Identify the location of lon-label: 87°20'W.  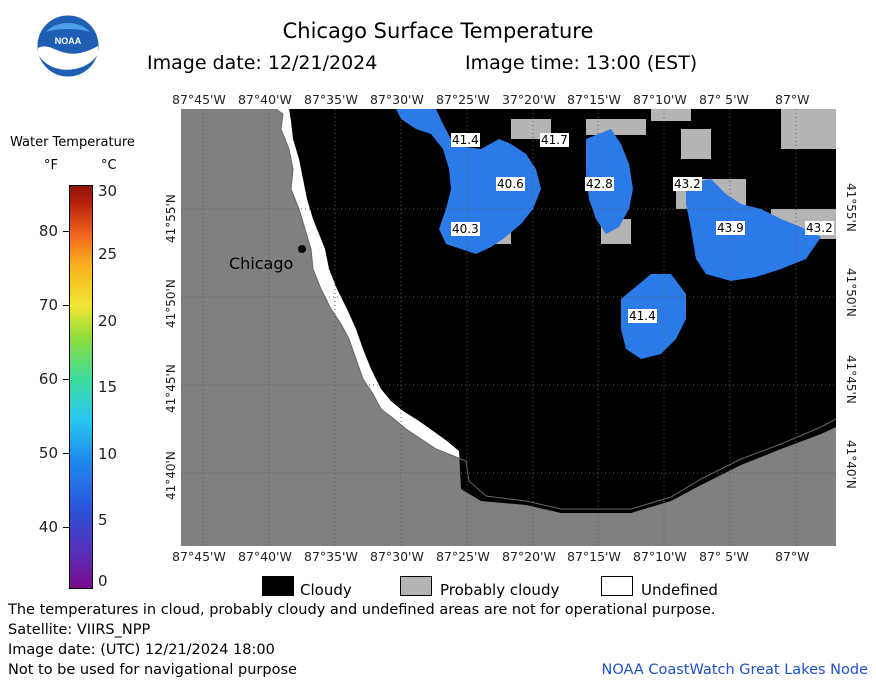
(529, 556).